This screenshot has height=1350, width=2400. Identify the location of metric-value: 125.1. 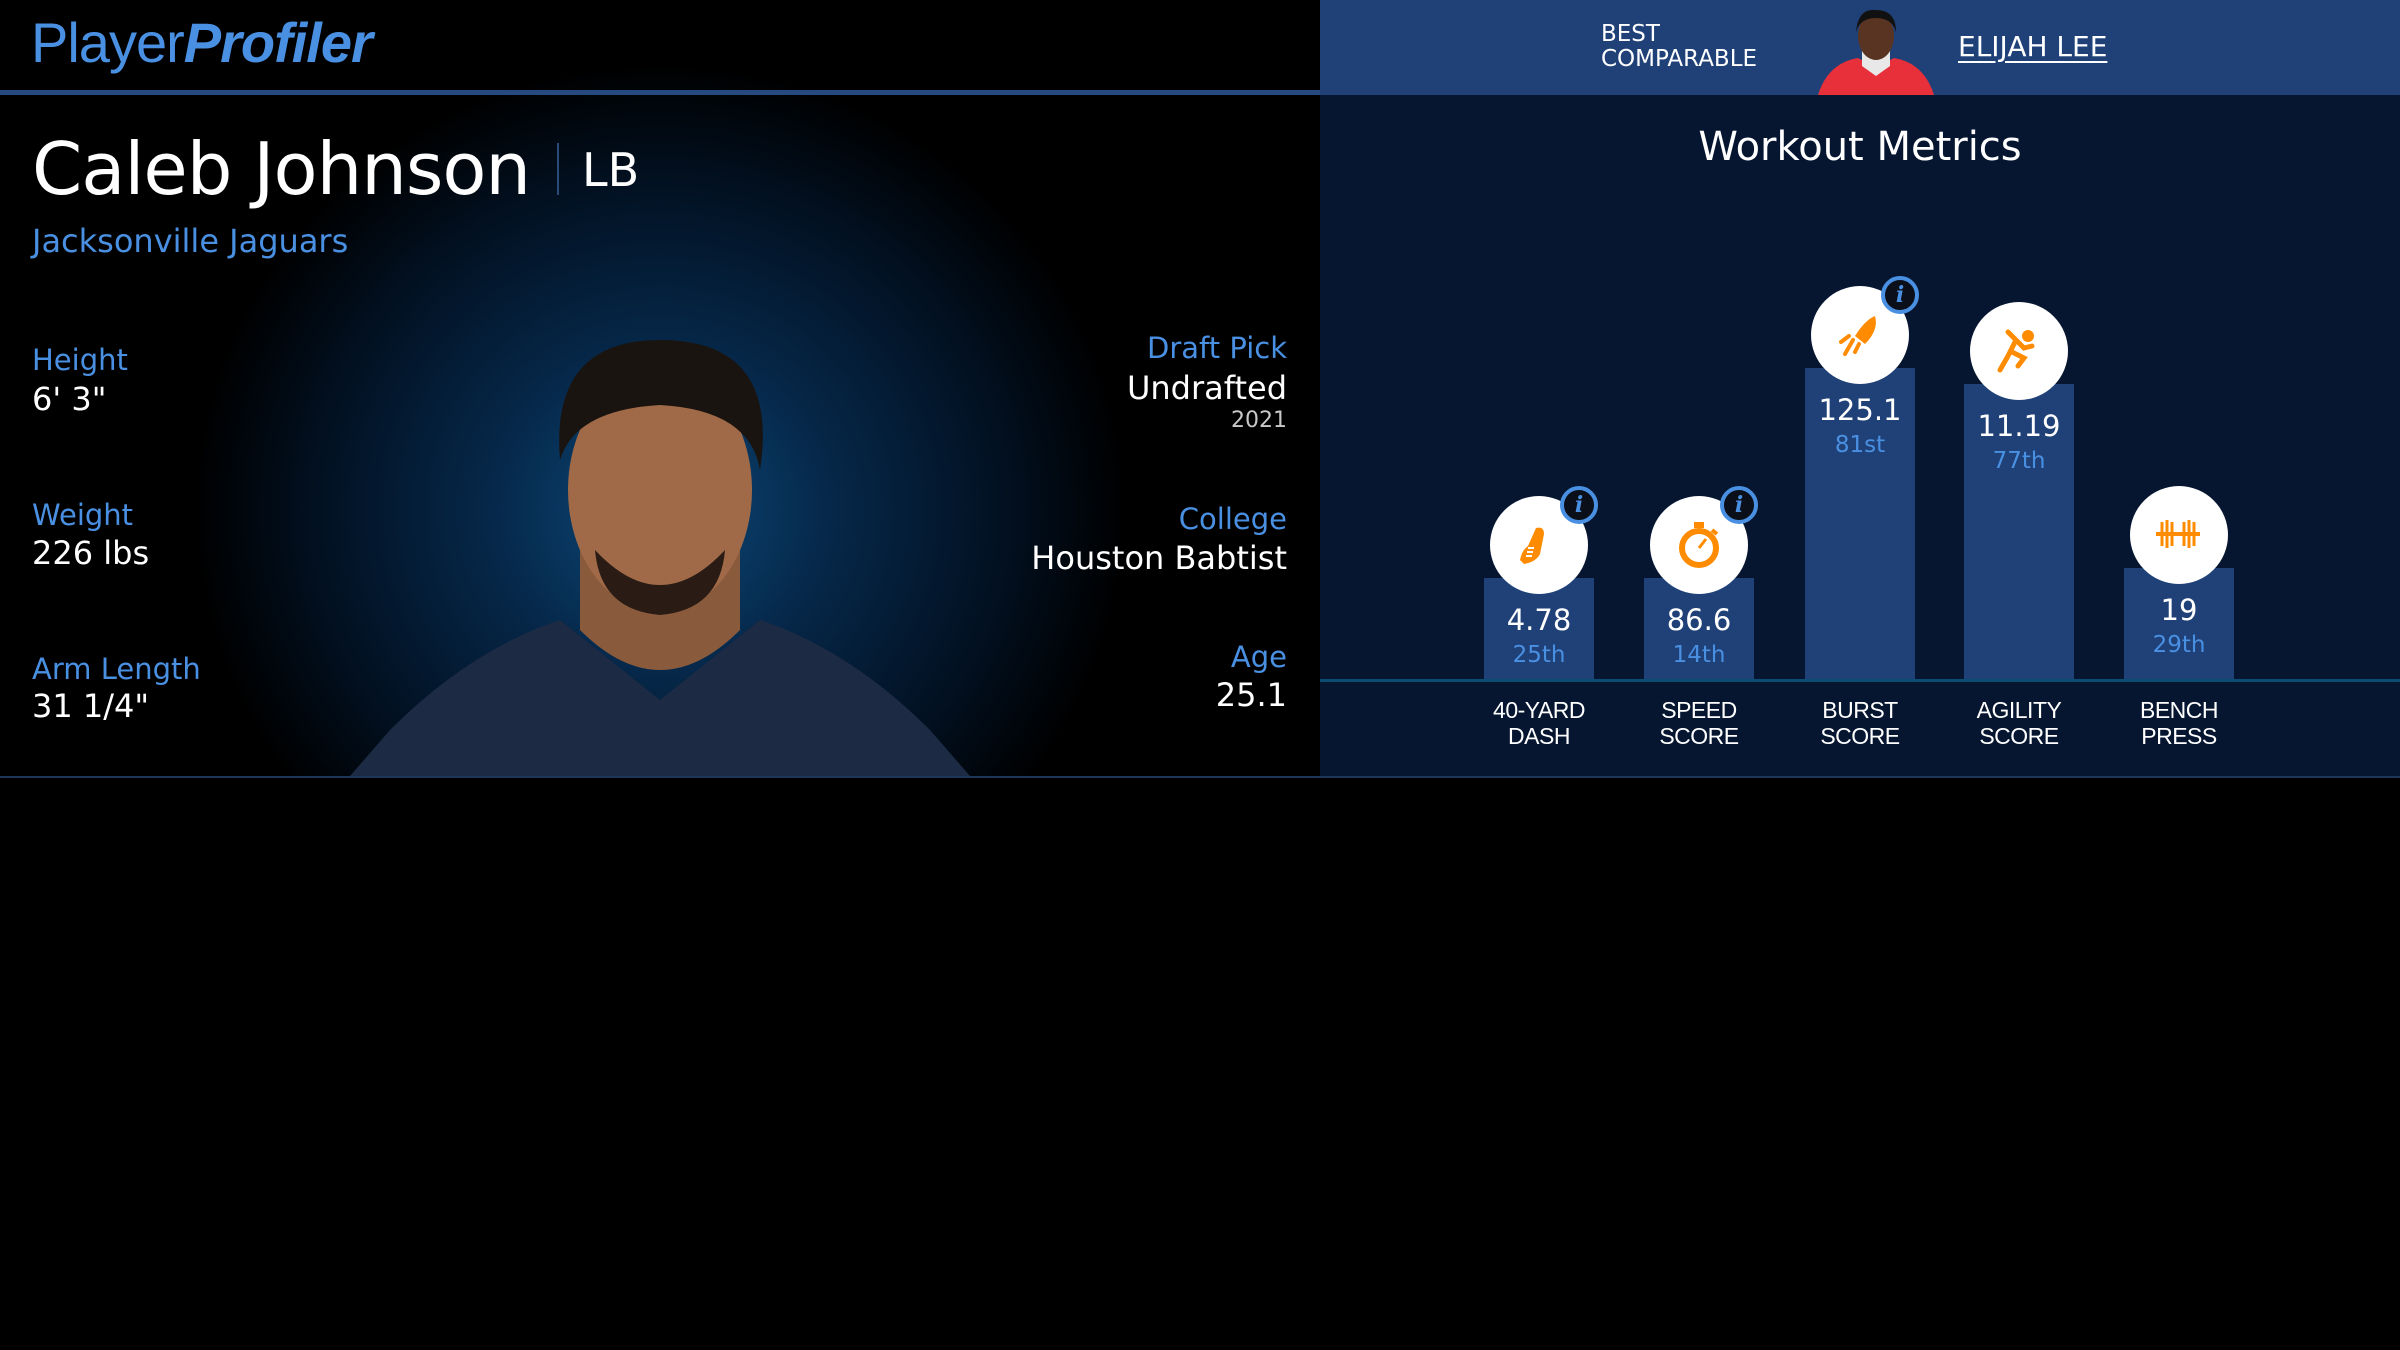
(1860, 410).